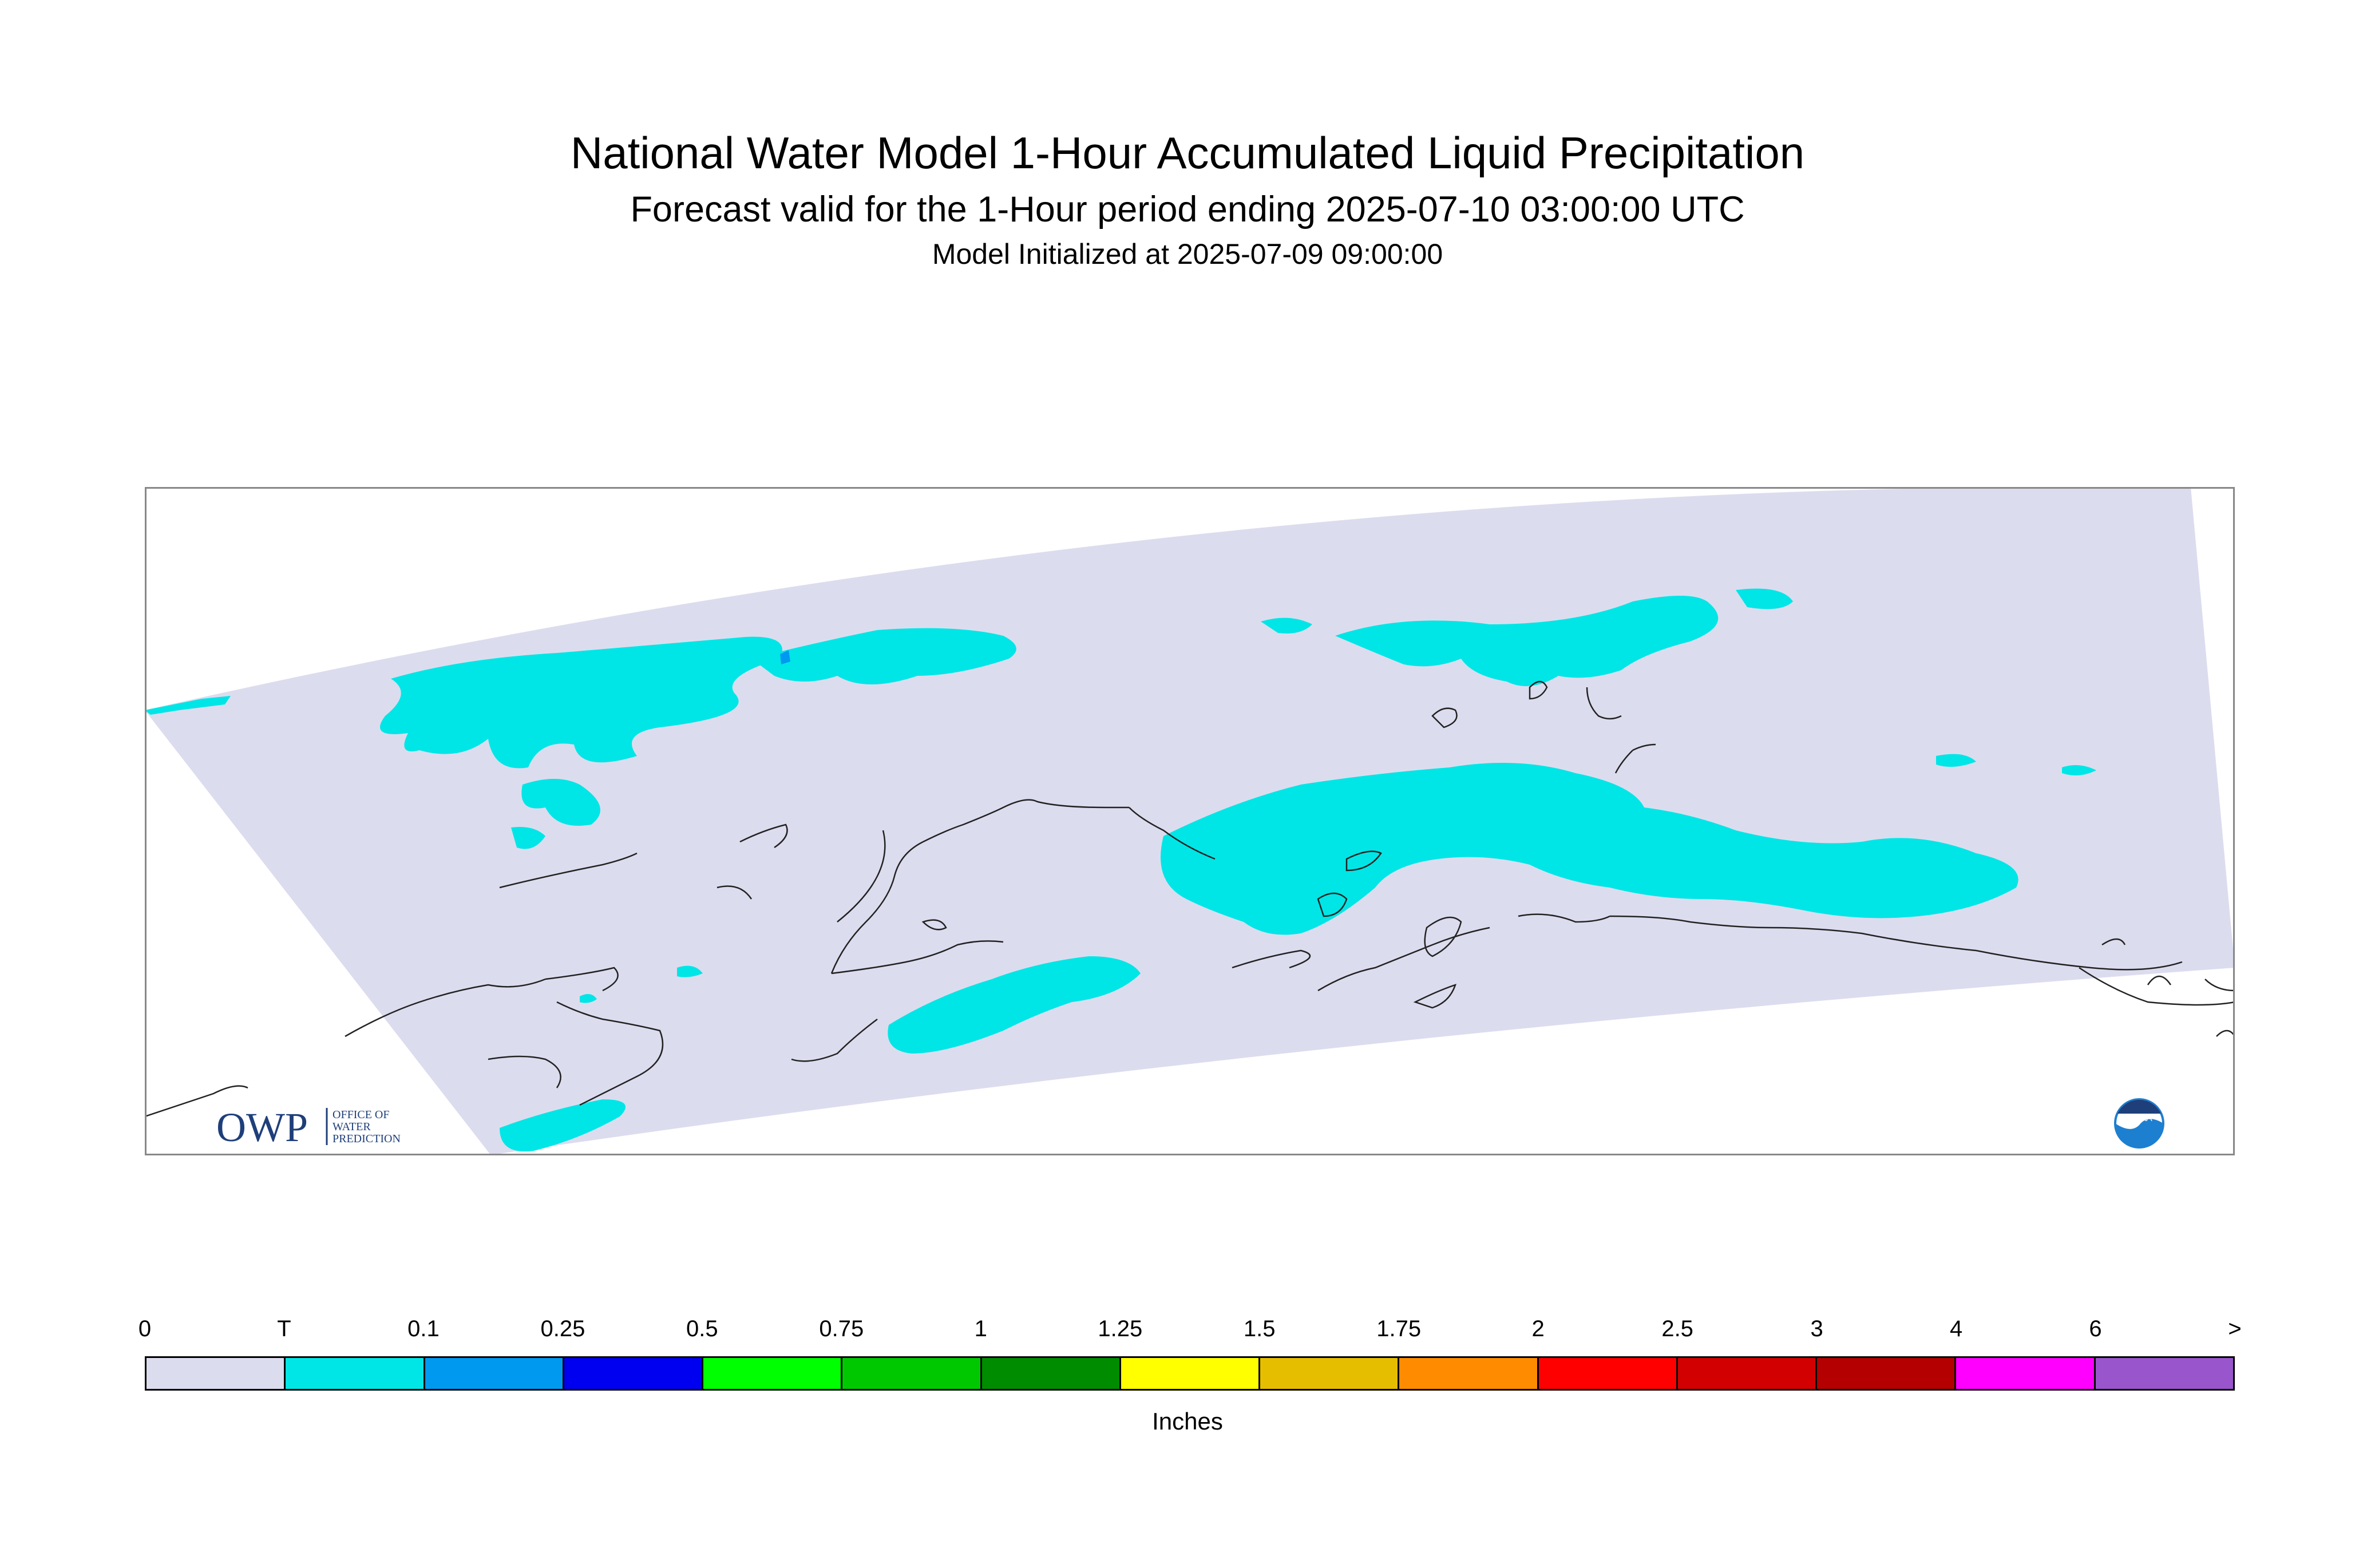  Describe the element at coordinates (1956, 1328) in the screenshot. I see `legend-label-13: 4` at that location.